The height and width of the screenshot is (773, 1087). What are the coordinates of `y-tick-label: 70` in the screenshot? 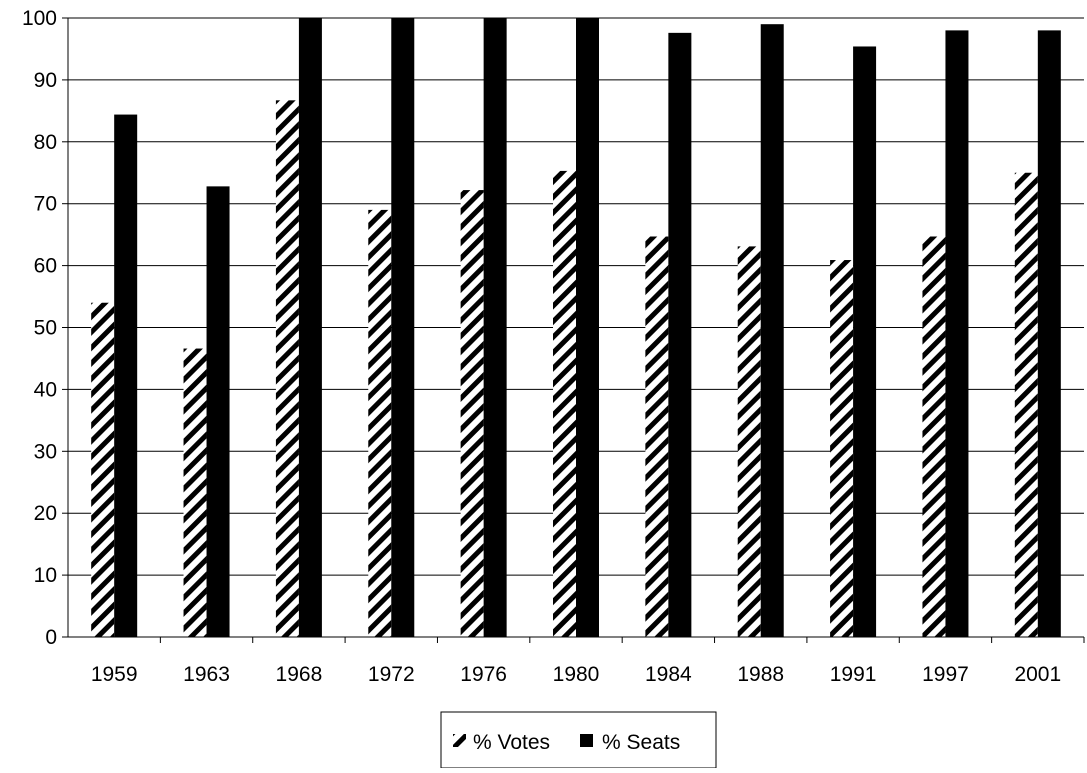 It's located at (45, 204).